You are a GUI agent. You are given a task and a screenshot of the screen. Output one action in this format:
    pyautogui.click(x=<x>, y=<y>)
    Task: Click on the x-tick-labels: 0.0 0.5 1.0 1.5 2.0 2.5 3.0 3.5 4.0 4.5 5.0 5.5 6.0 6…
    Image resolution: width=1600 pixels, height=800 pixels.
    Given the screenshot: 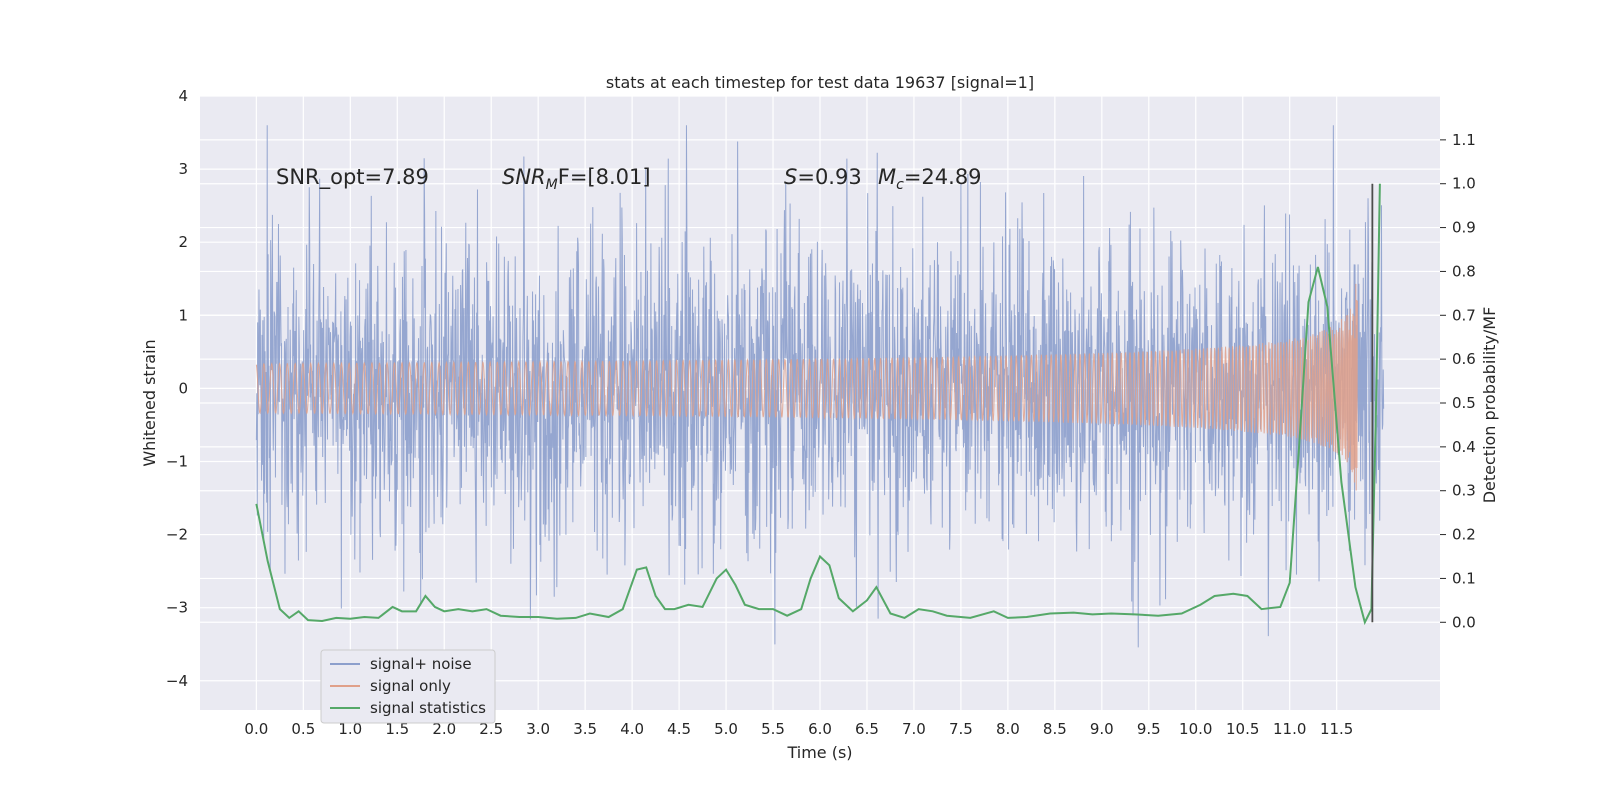 What is the action you would take?
    pyautogui.click(x=798, y=729)
    